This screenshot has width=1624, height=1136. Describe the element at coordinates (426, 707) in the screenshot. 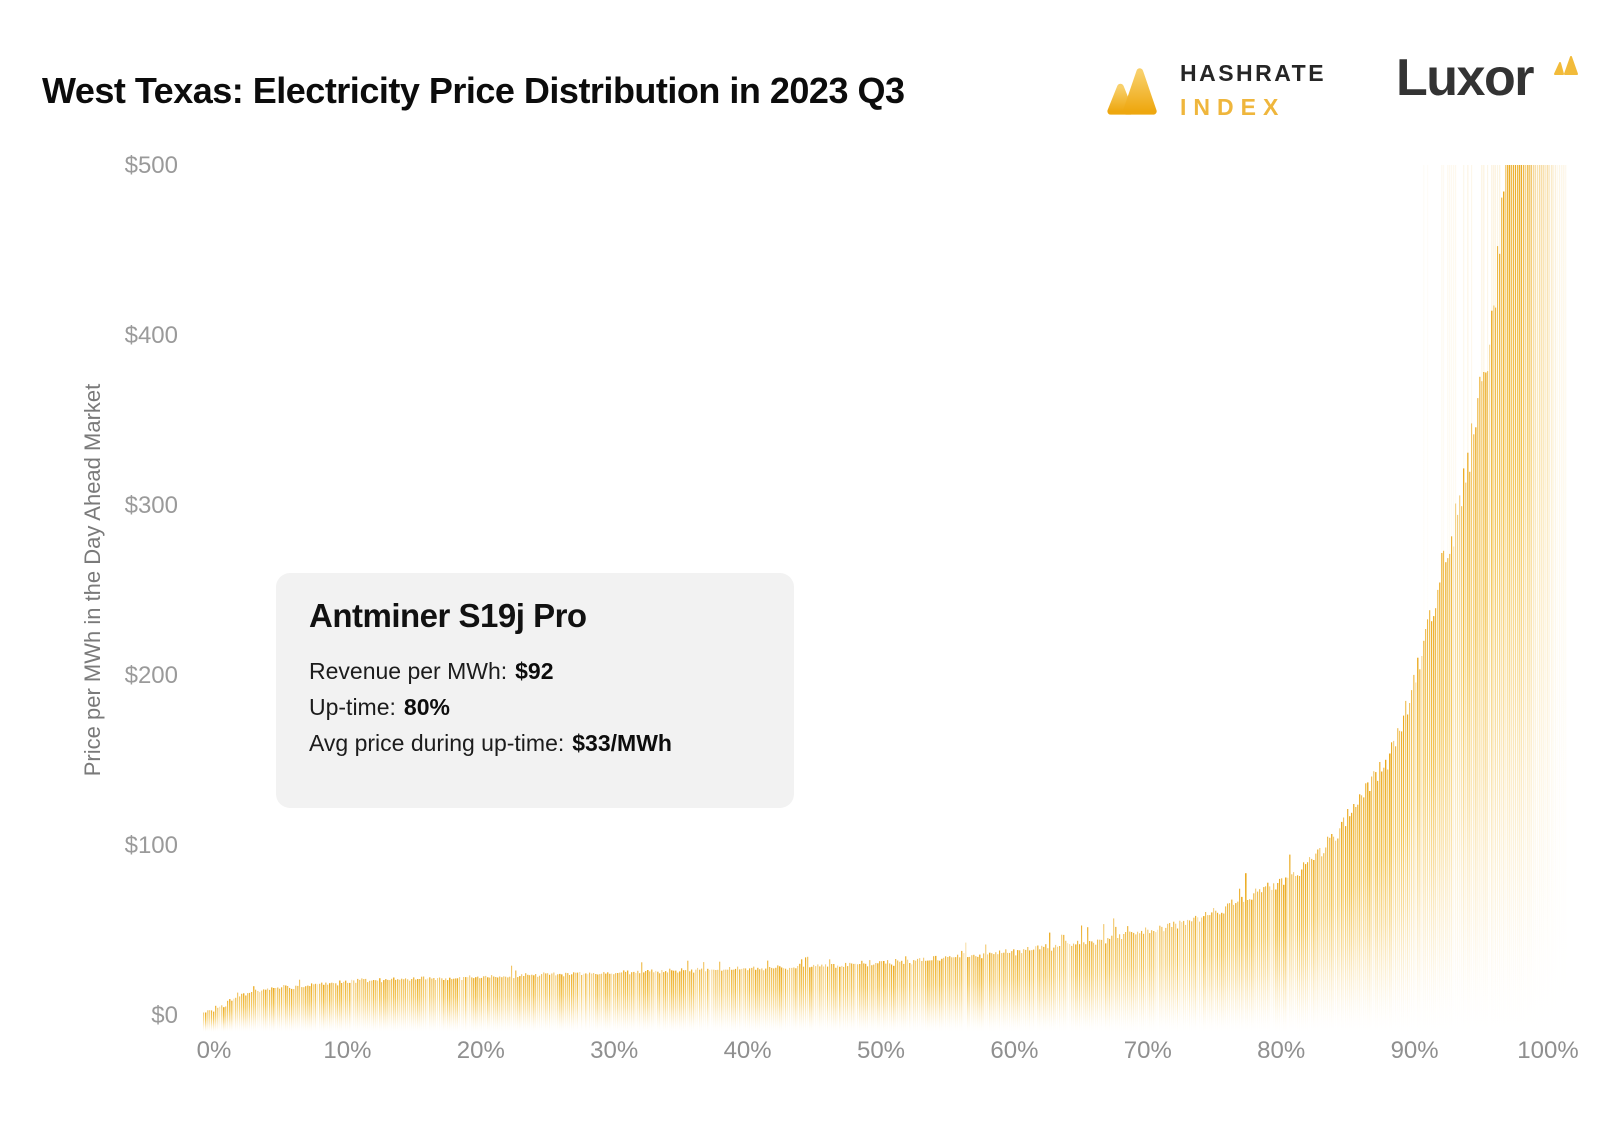

I see `uptime-value: 80%` at that location.